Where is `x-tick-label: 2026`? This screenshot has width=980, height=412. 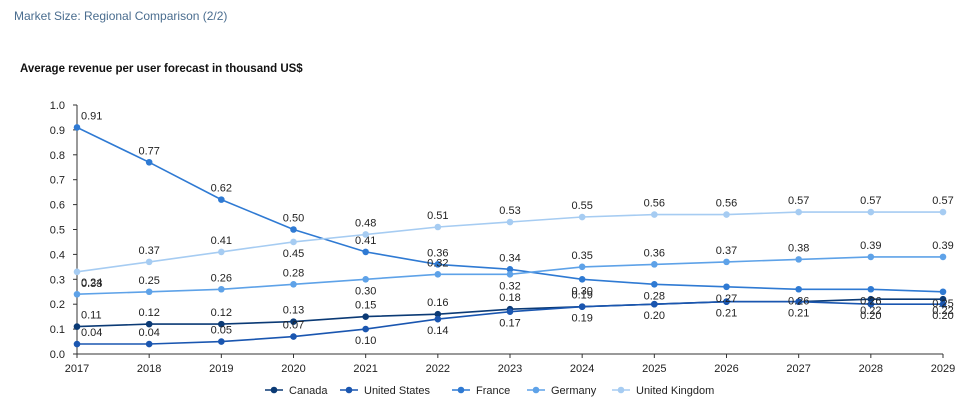 x-tick-label: 2026 is located at coordinates (726, 369).